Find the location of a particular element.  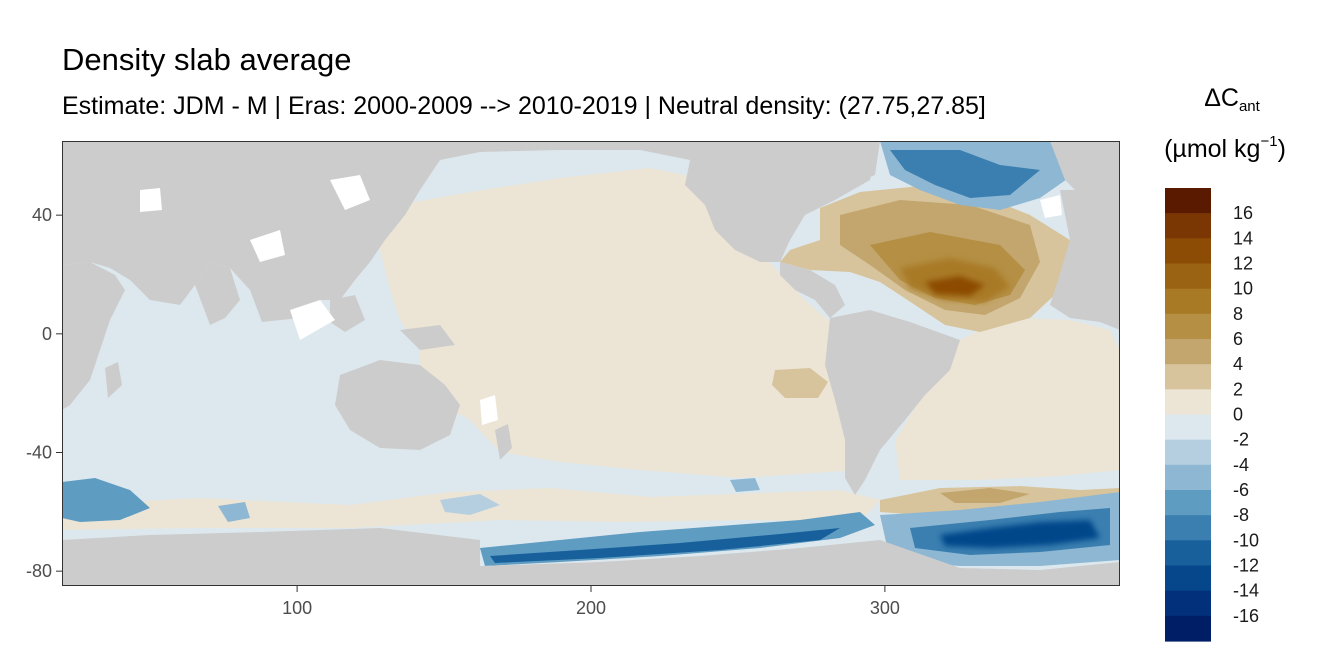

greenland-land is located at coordinates (1085, 173).